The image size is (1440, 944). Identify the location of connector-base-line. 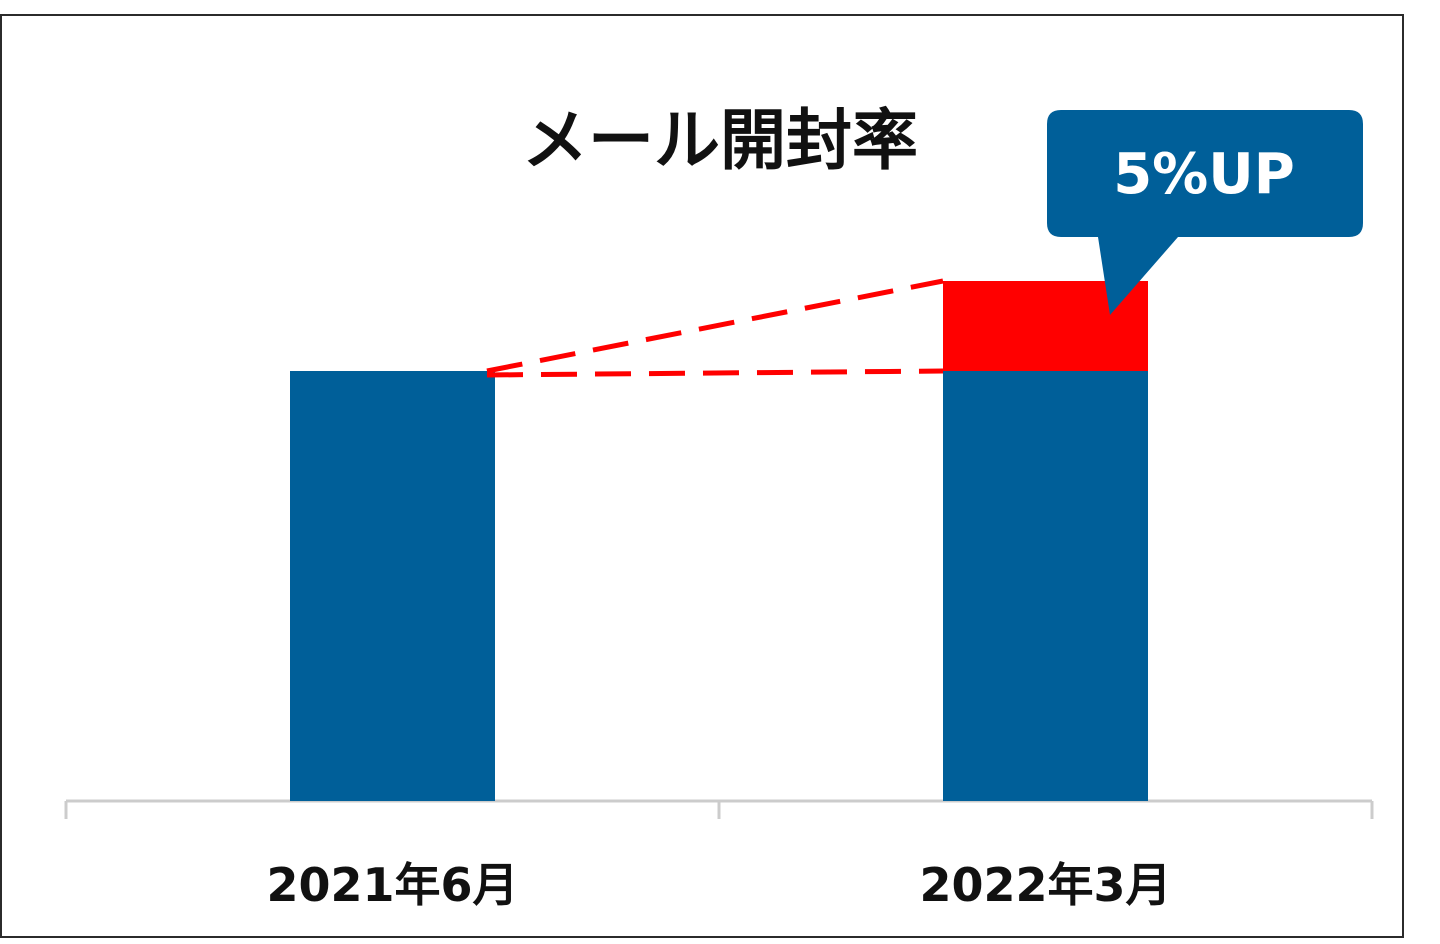
(715, 373).